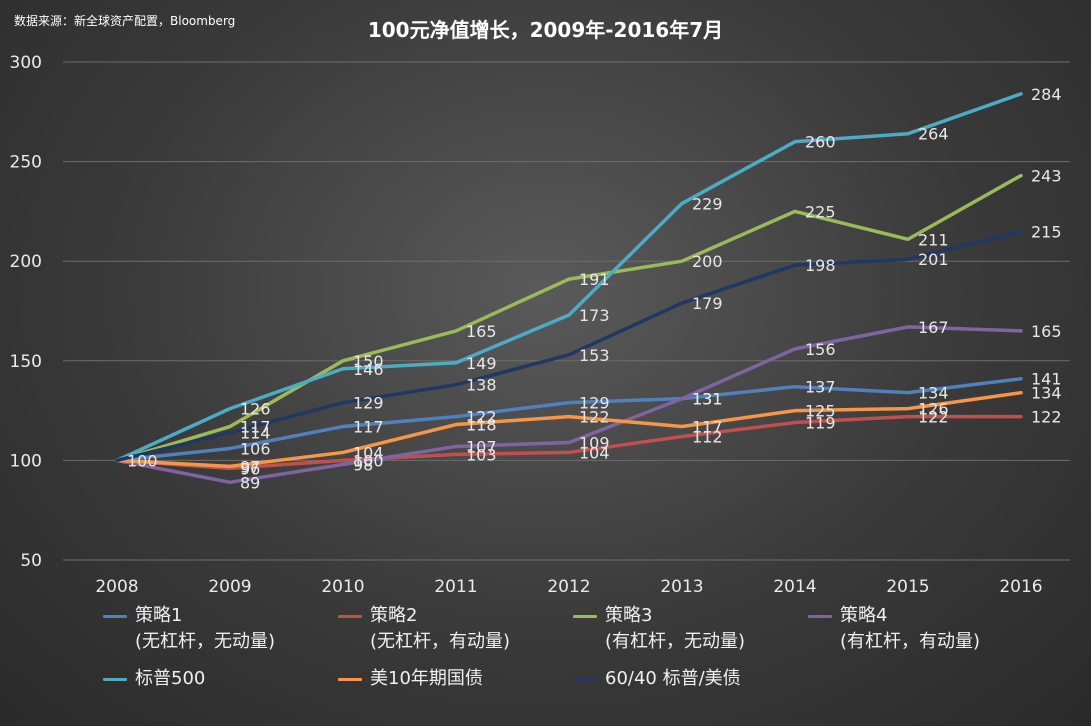 The height and width of the screenshot is (726, 1091). What do you see at coordinates (1046, 379) in the screenshot?
I see `data-label: 141` at bounding box center [1046, 379].